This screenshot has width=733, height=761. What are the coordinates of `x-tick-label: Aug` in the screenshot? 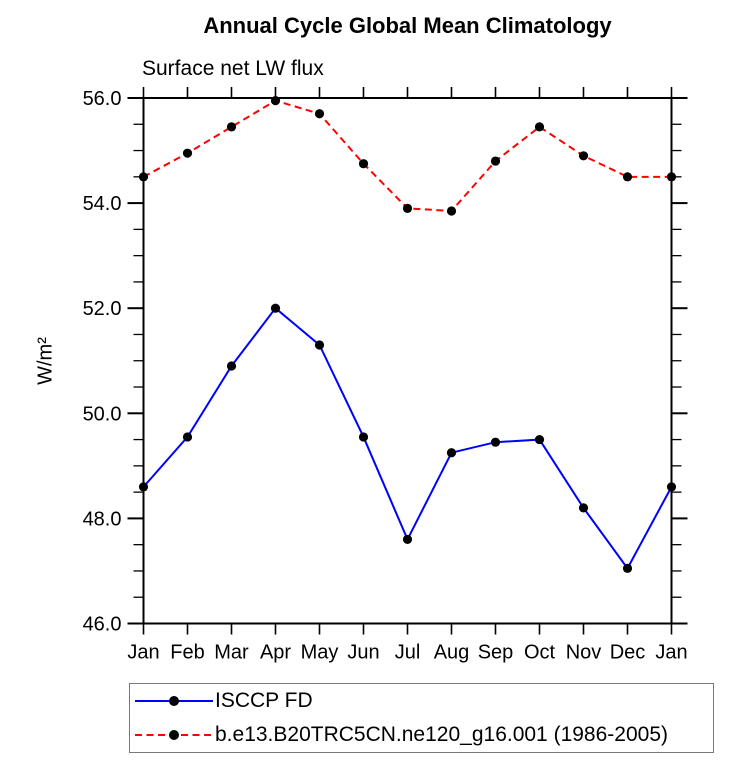 It's located at (452, 653).